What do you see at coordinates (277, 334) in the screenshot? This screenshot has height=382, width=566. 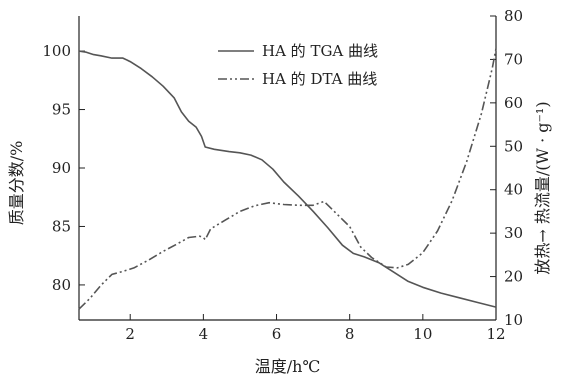 I see `x-tick-label: 6` at bounding box center [277, 334].